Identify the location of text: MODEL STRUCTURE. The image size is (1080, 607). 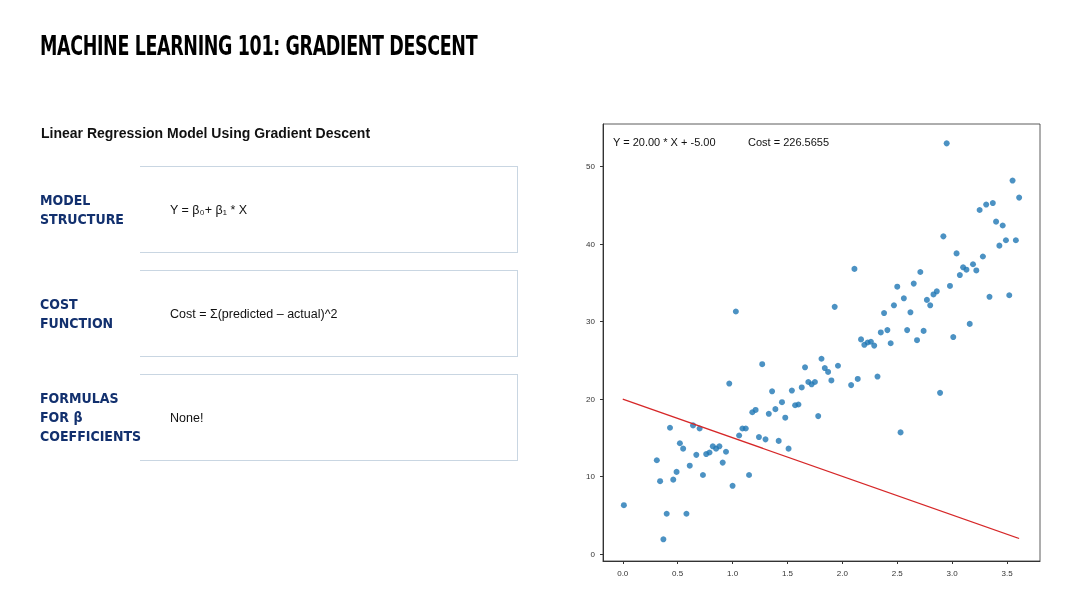
(90, 209).